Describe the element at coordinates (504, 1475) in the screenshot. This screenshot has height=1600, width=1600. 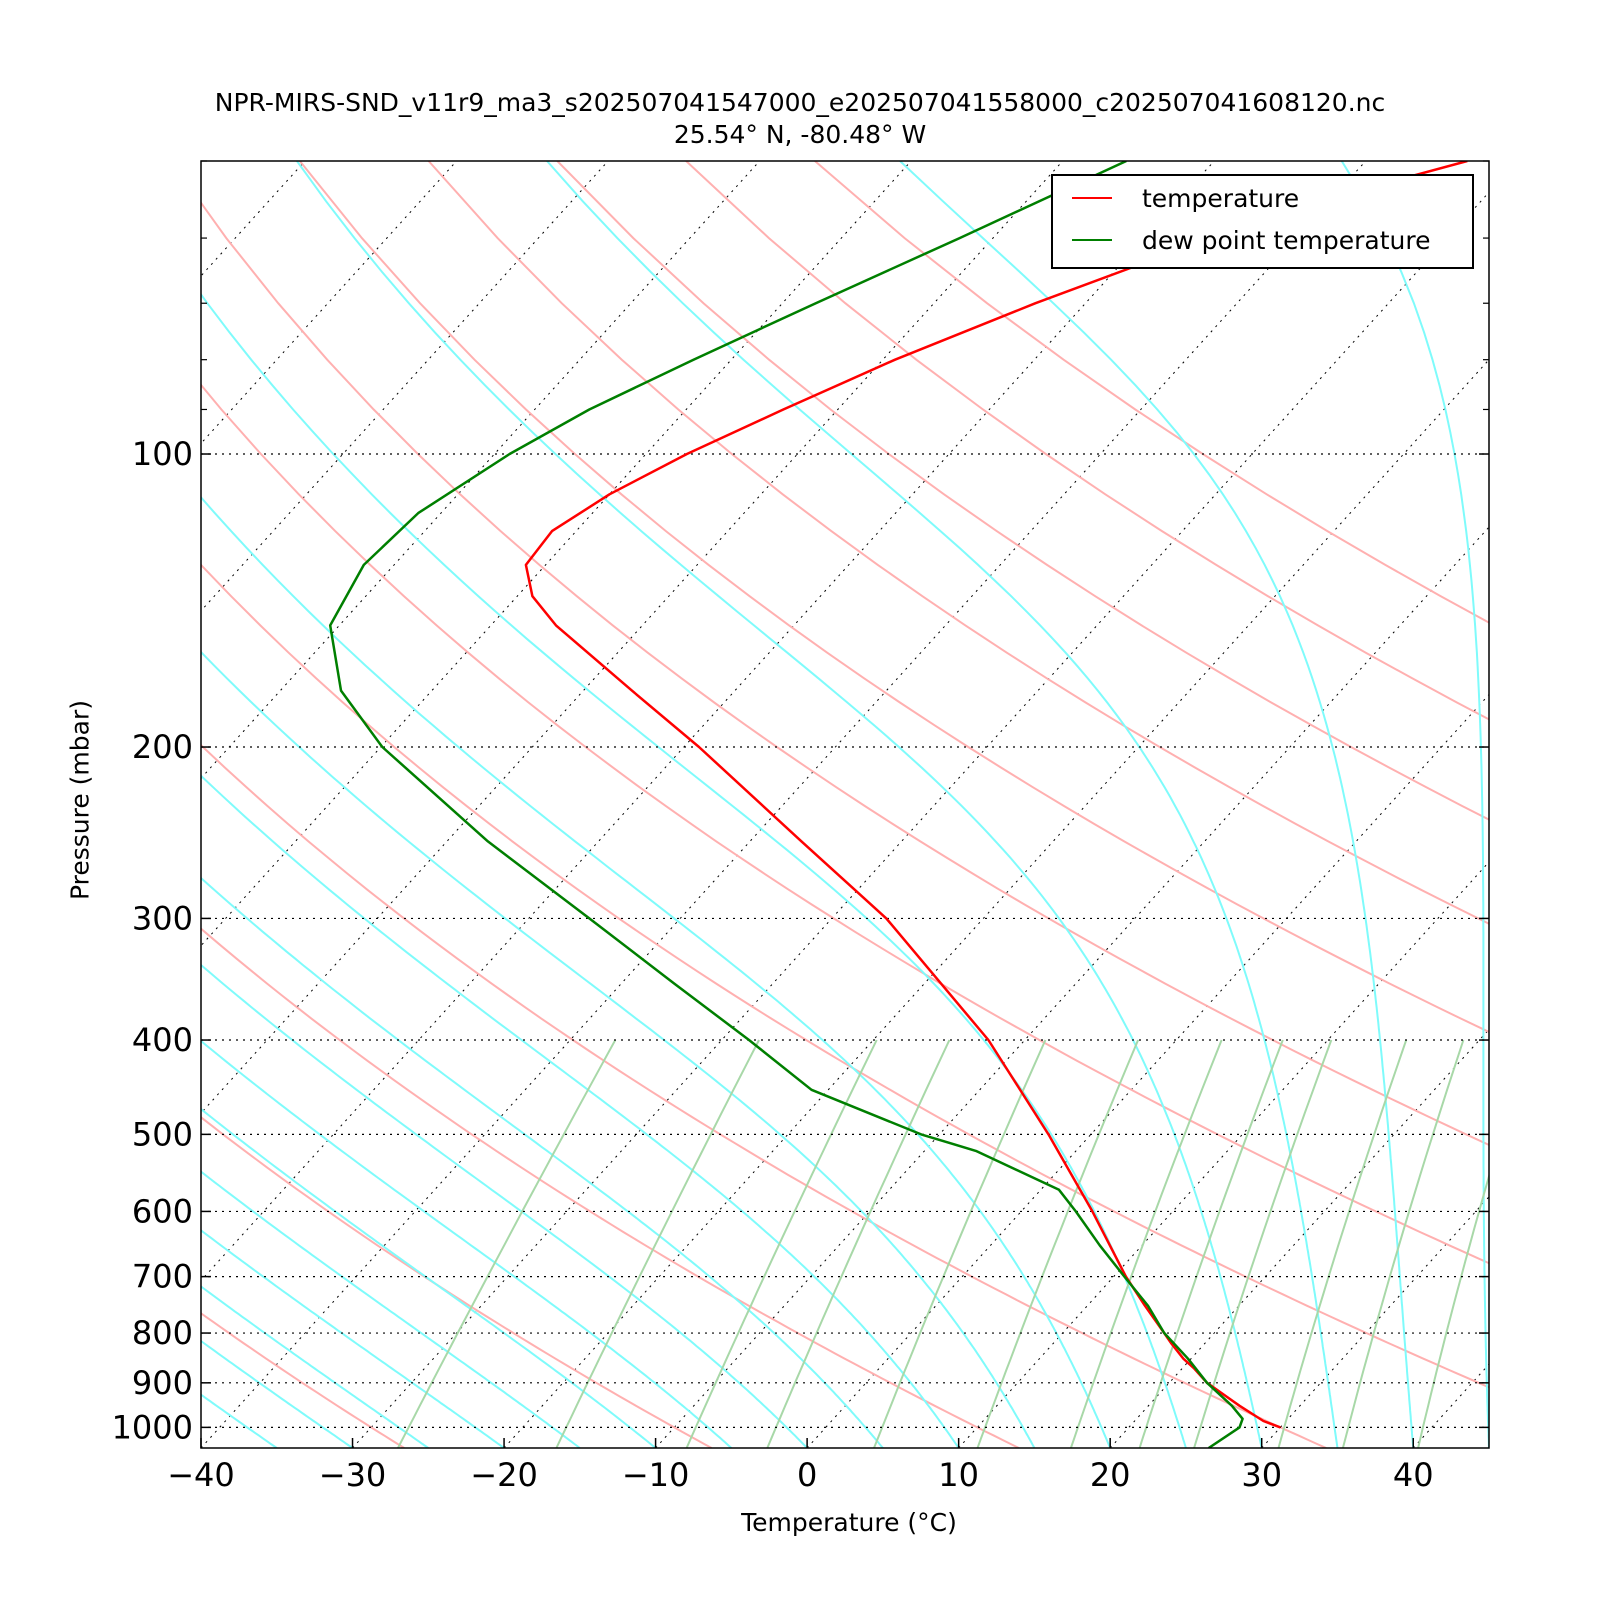
I see `x-tick-label: −20` at that location.